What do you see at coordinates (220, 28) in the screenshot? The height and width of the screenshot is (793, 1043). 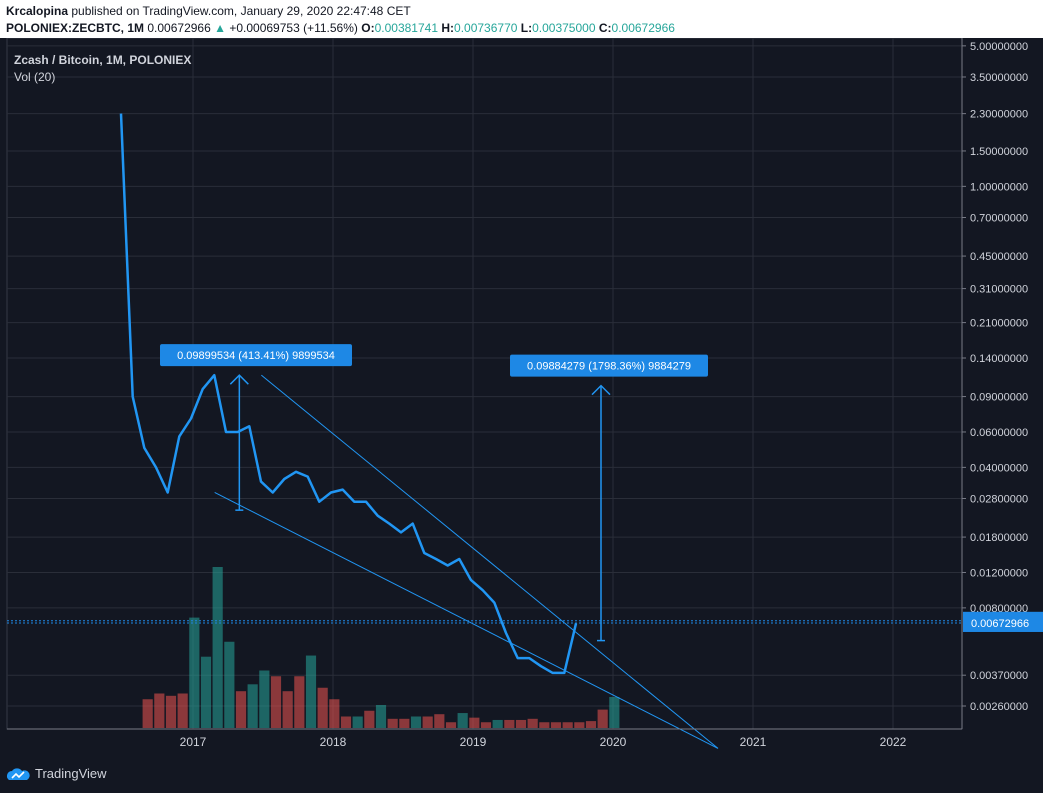 I see `change-arrow-icon: ▲` at bounding box center [220, 28].